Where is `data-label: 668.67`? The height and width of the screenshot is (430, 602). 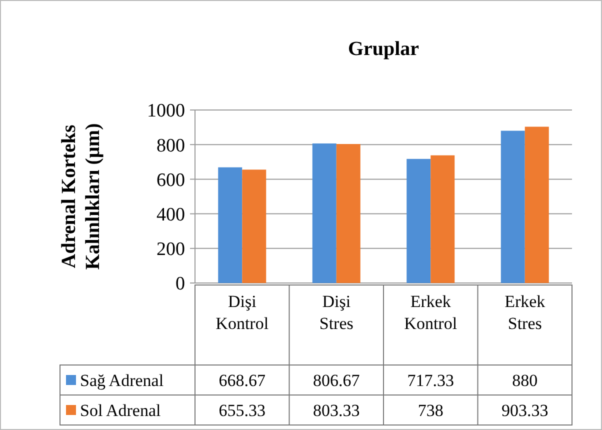
data-label: 668.67 is located at coordinates (242, 380).